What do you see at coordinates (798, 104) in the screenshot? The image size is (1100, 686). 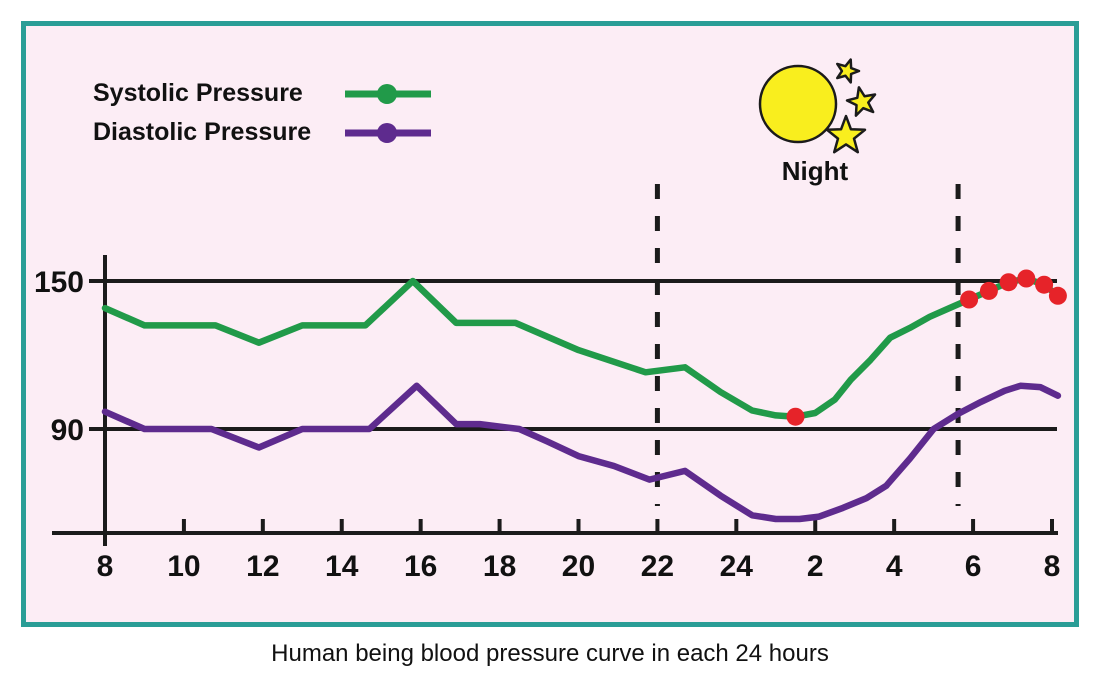 I see `moon-icon` at bounding box center [798, 104].